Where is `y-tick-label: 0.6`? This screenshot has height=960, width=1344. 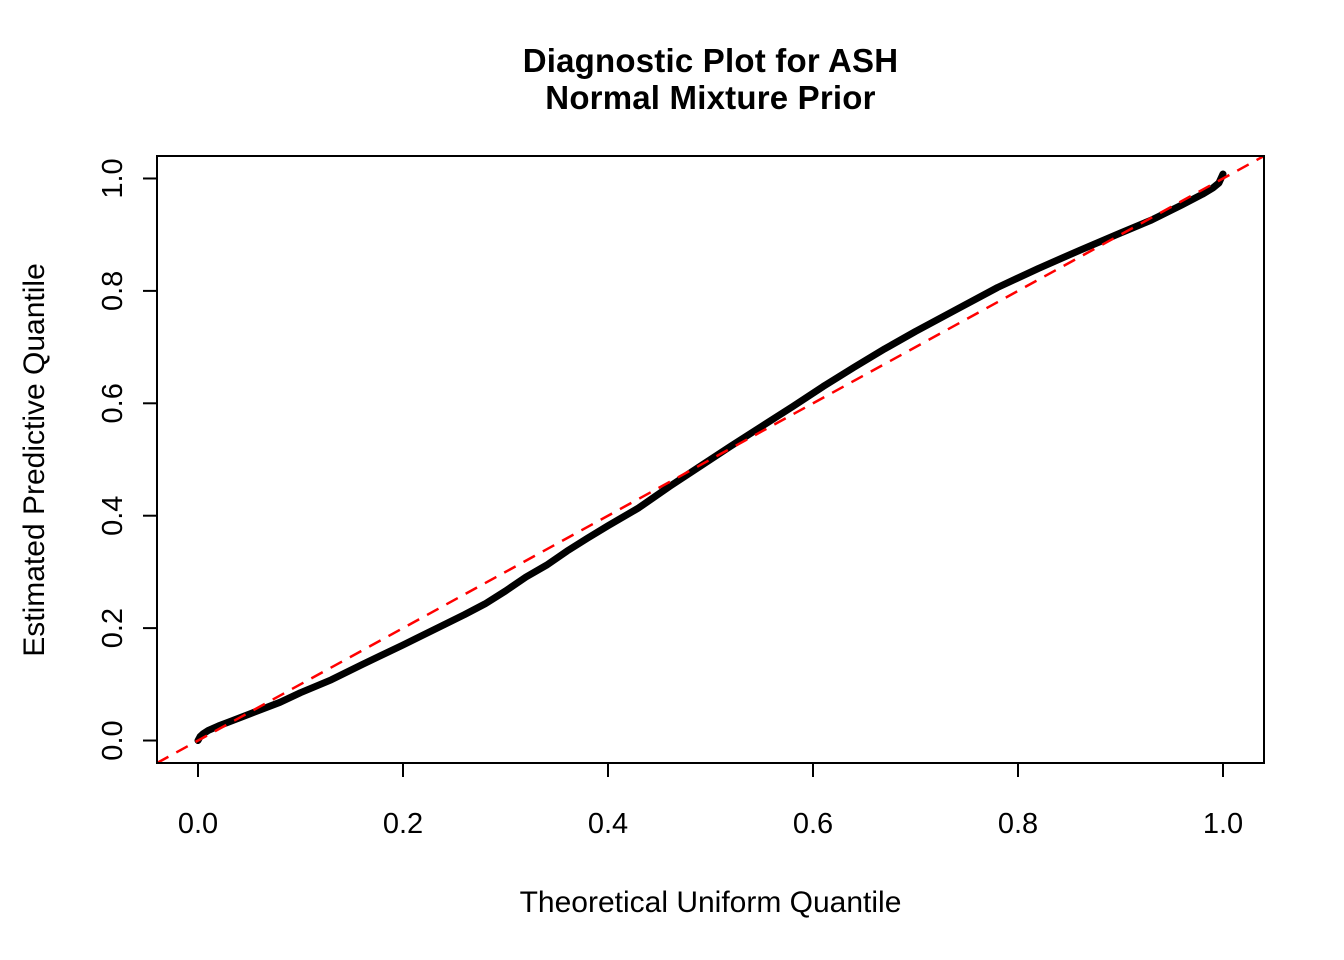
y-tick-label: 0.6 is located at coordinates (113, 403).